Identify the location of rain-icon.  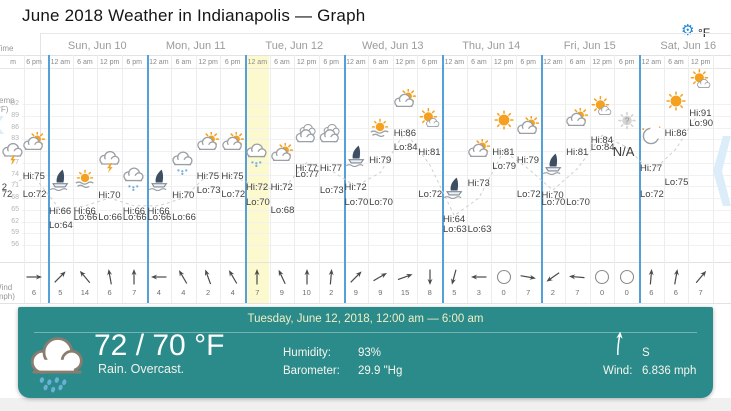
(257, 155).